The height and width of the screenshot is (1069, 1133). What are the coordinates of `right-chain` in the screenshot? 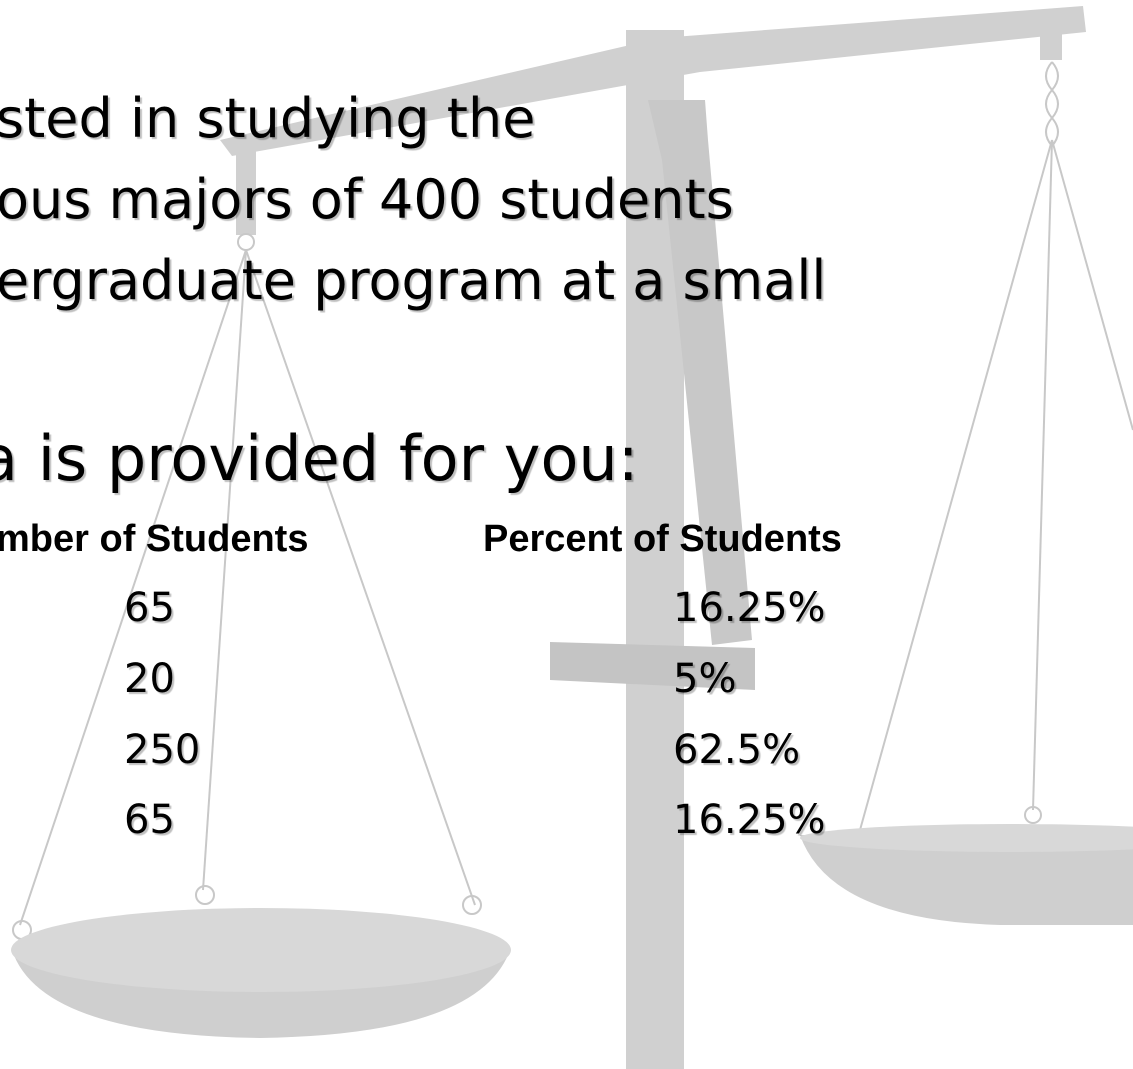 It's located at (1052, 104).